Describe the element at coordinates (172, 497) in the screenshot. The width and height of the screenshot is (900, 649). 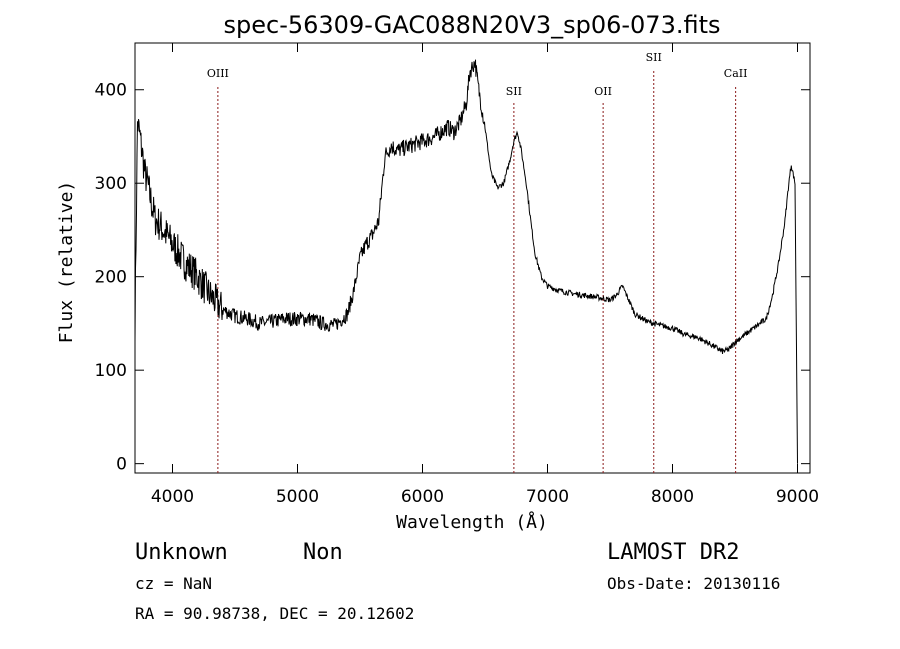
I see `x-tick-label: 4000` at that location.